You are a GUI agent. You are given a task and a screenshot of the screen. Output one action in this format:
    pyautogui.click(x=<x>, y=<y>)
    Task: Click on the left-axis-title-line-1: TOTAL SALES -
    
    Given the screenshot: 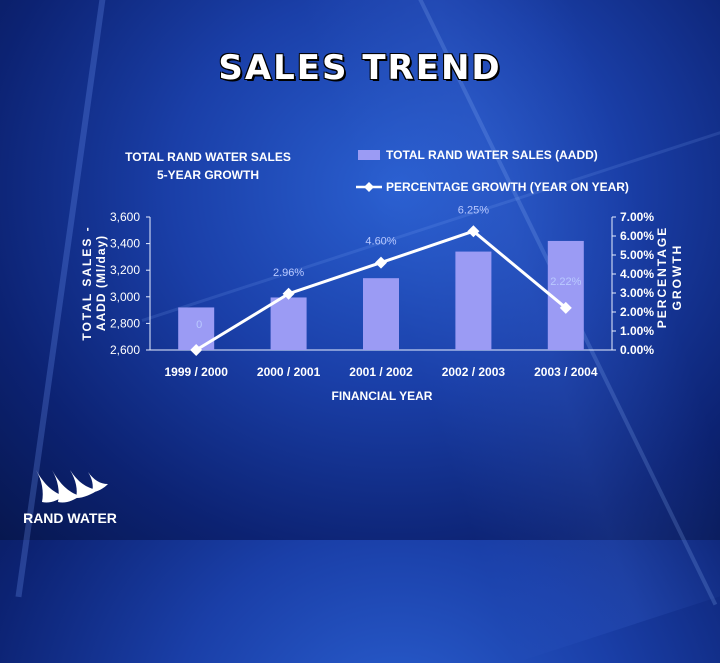 What is the action you would take?
    pyautogui.click(x=87, y=282)
    